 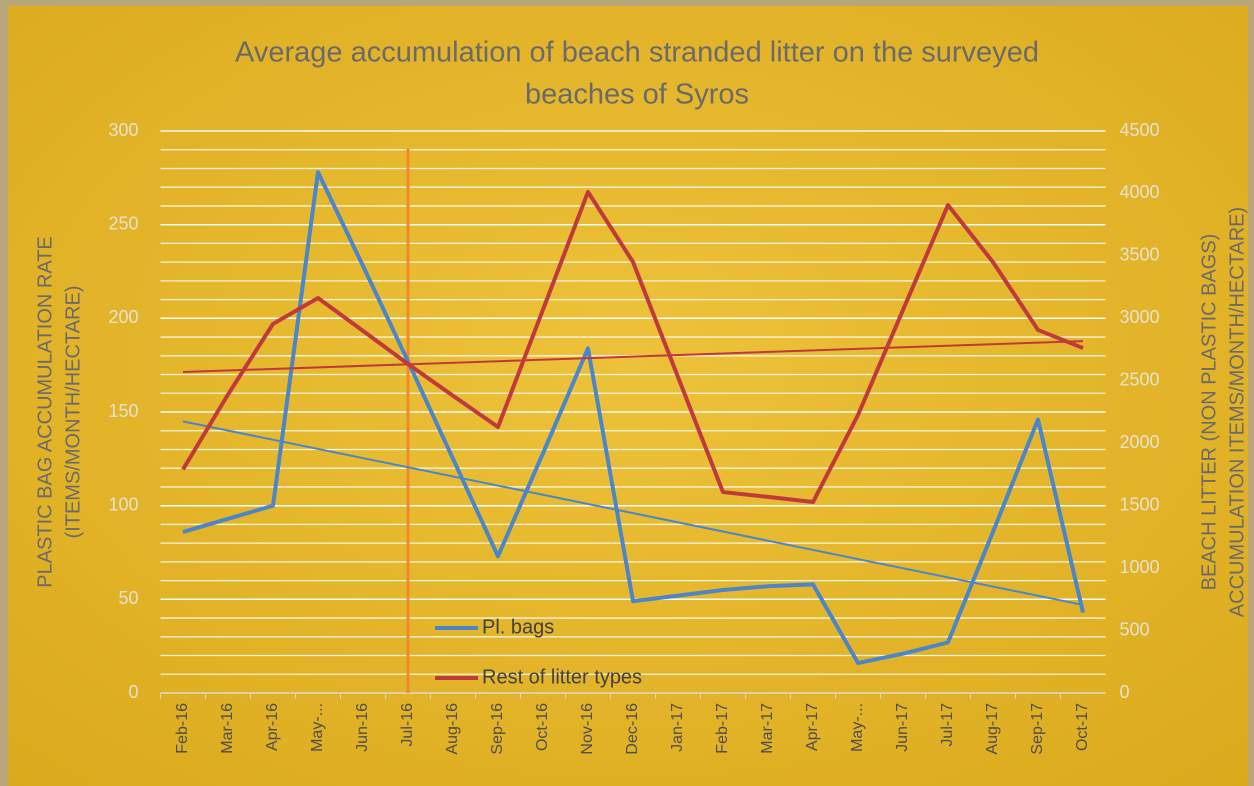 I want to click on y-tick-label: 250, so click(x=123, y=223).